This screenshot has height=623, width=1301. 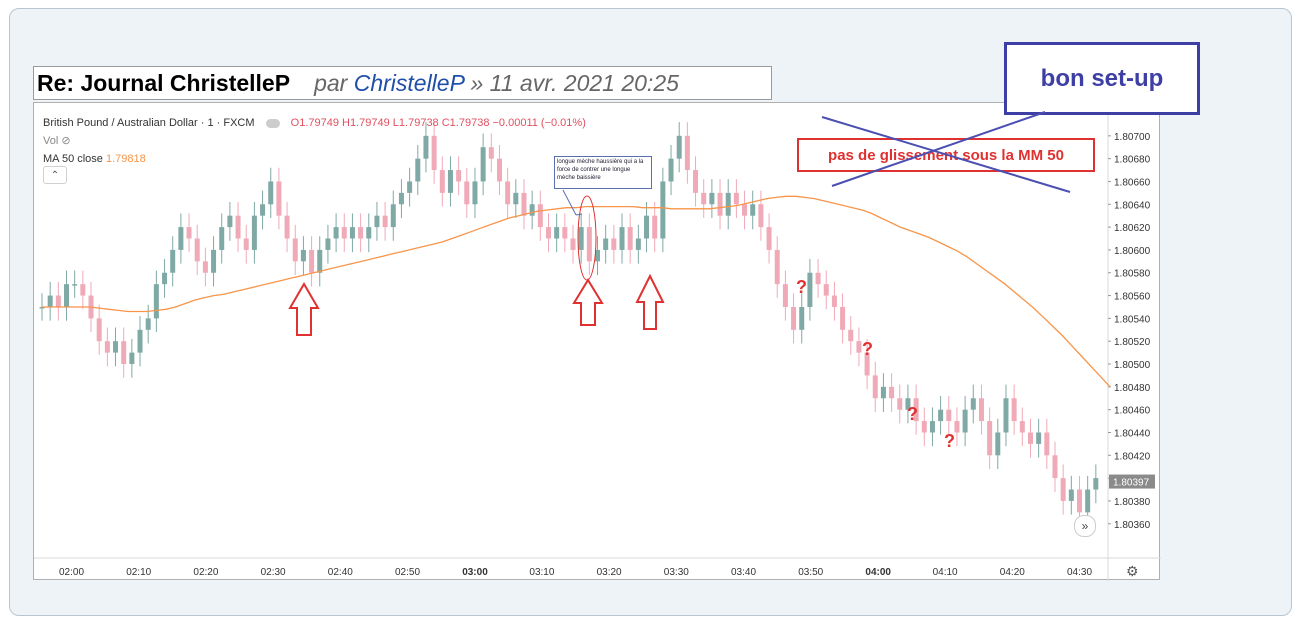 I want to click on y-tick-label: 1.80700, so click(x=1132, y=137).